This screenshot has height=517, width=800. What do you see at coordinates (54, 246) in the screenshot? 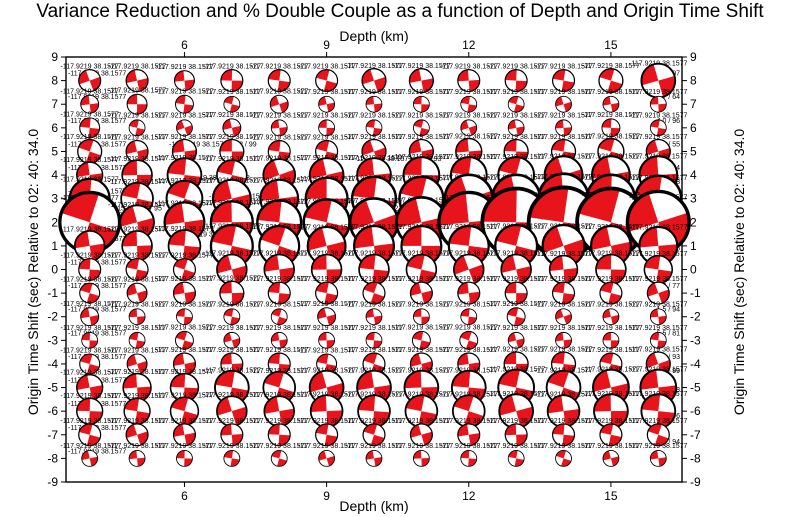
I see `y-tick-label-left: 1` at bounding box center [54, 246].